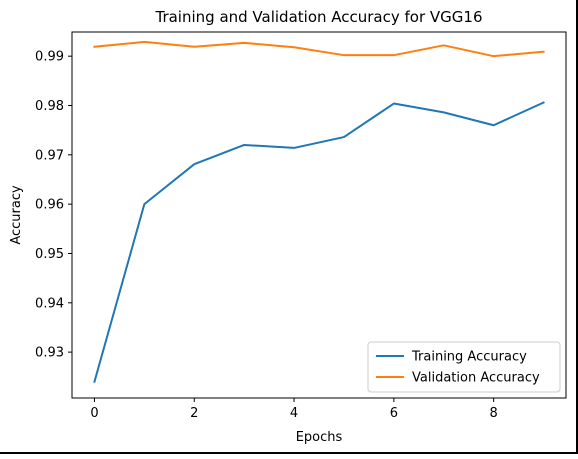 Image resolution: width=578 pixels, height=459 pixels. What do you see at coordinates (194, 413) in the screenshot?
I see `x-tick-label: 2` at bounding box center [194, 413].